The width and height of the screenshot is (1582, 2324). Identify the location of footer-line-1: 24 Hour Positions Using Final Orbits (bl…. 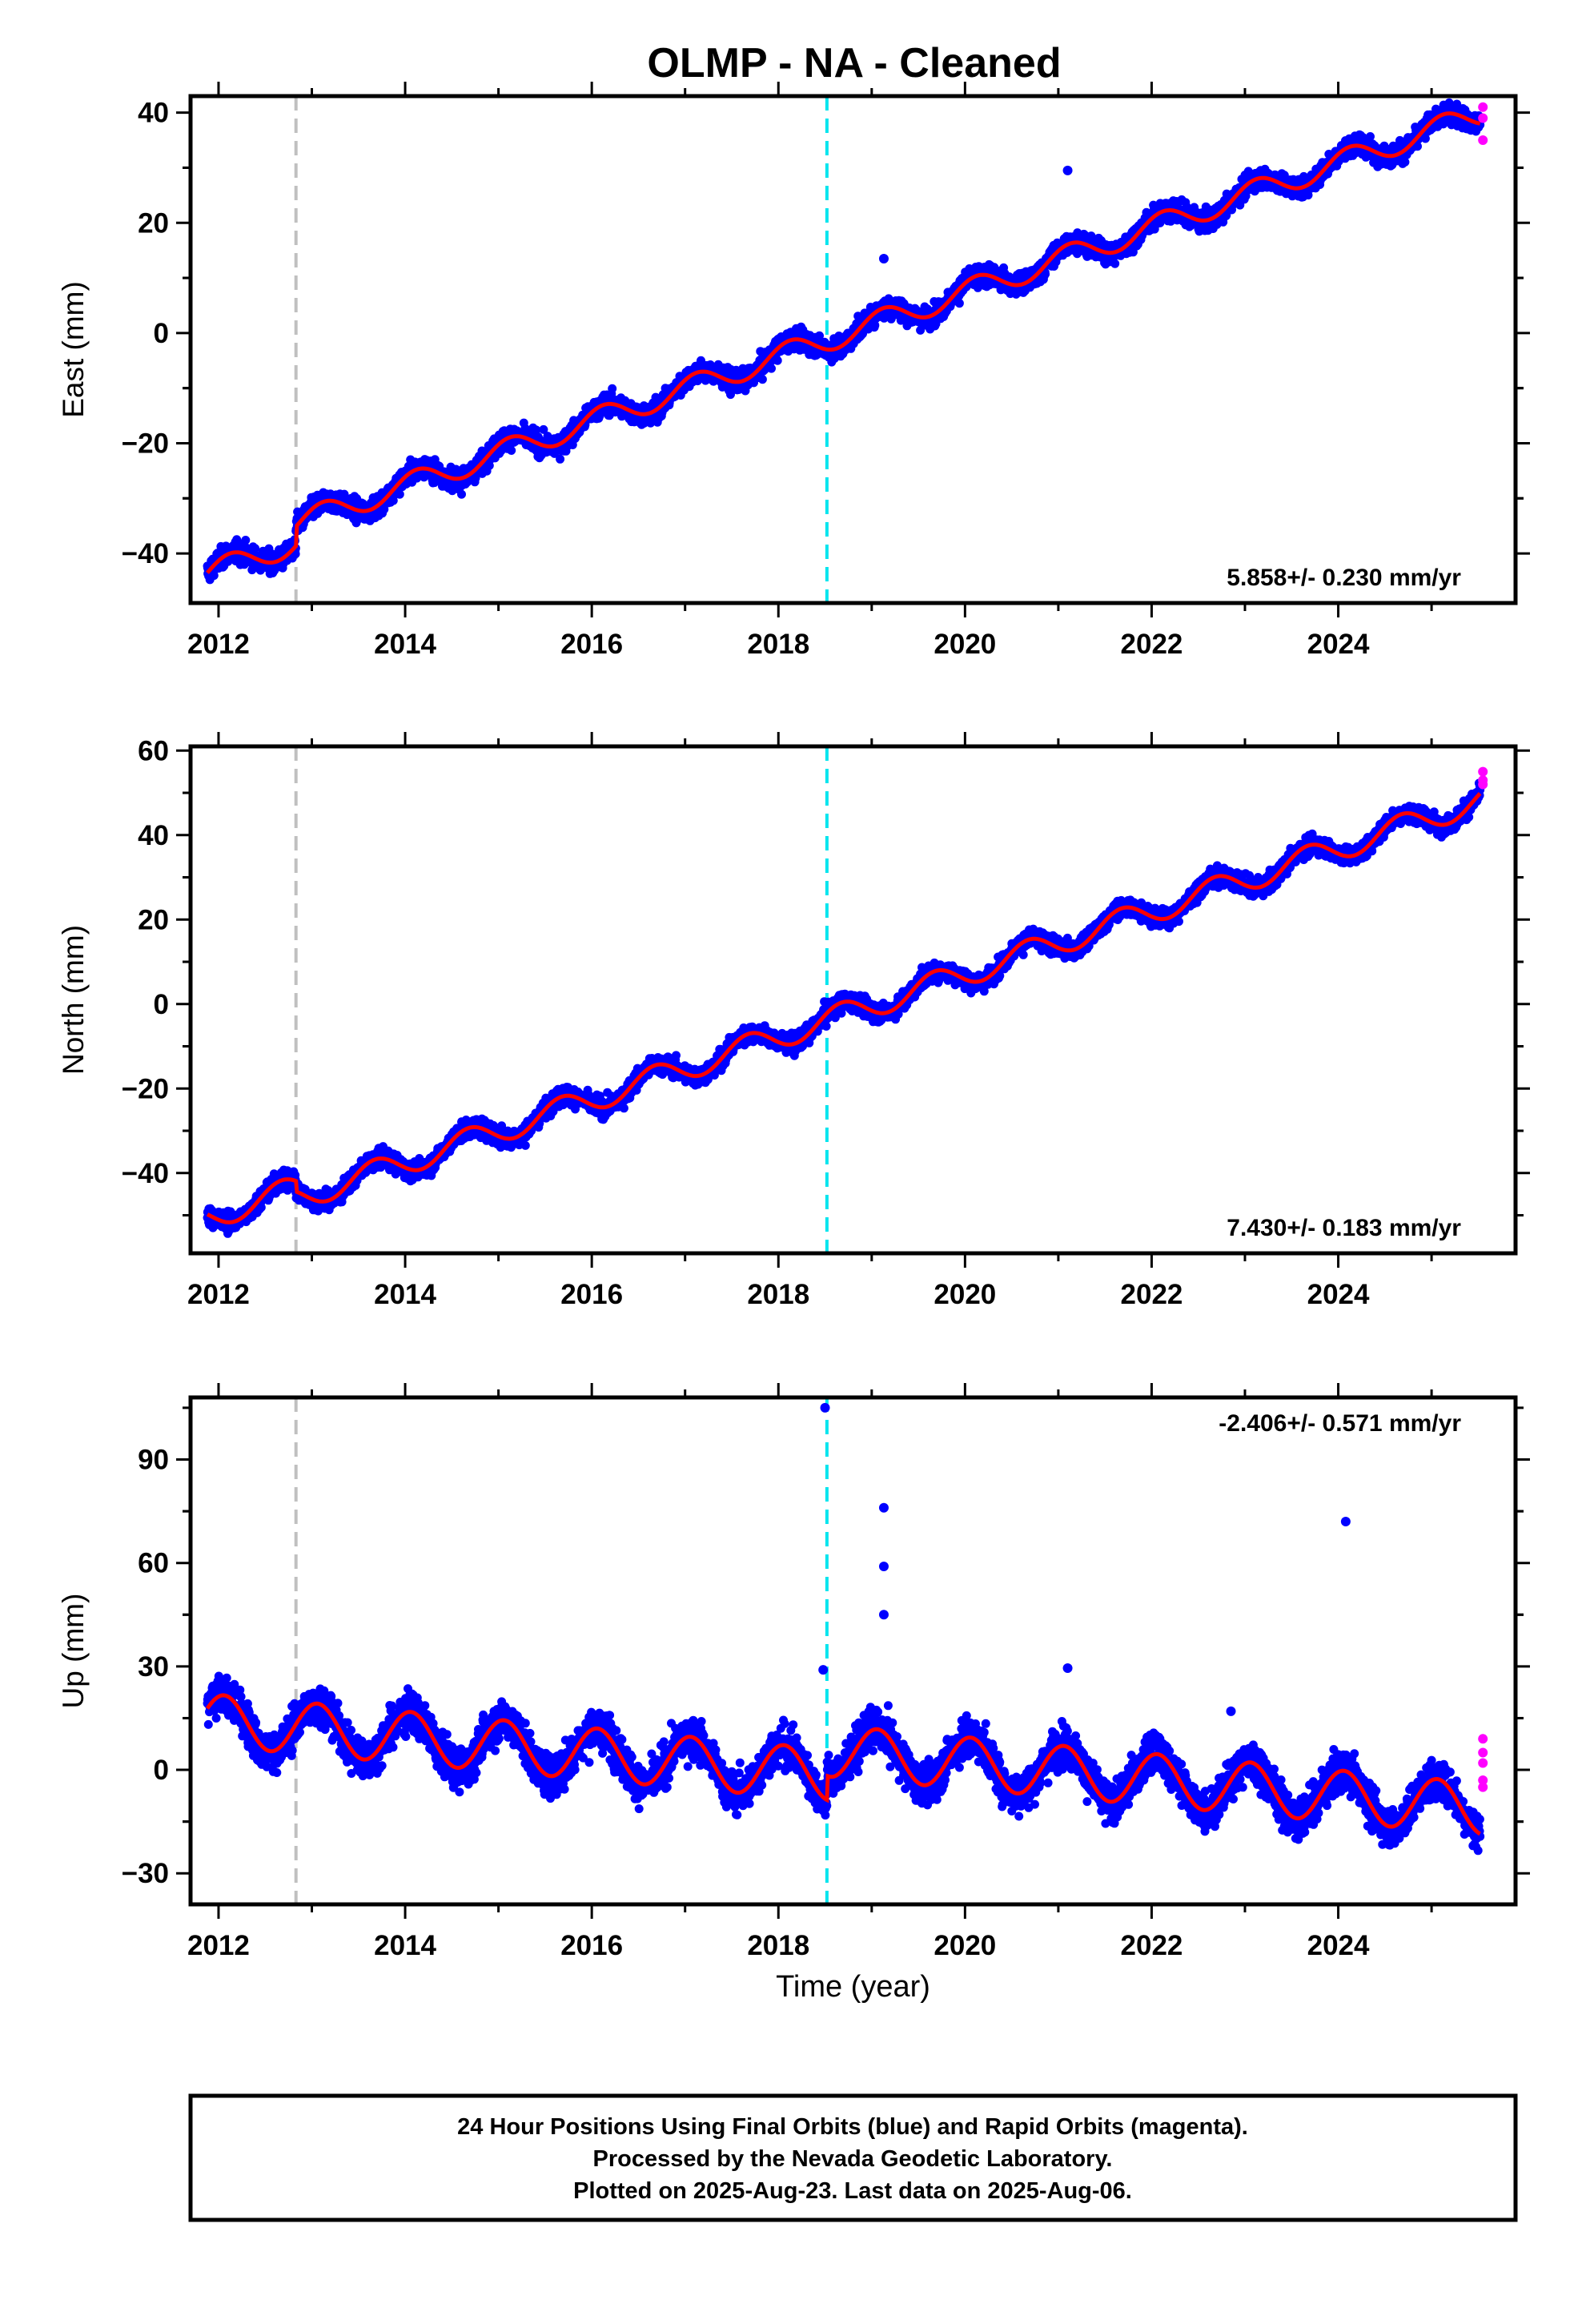
(852, 2127).